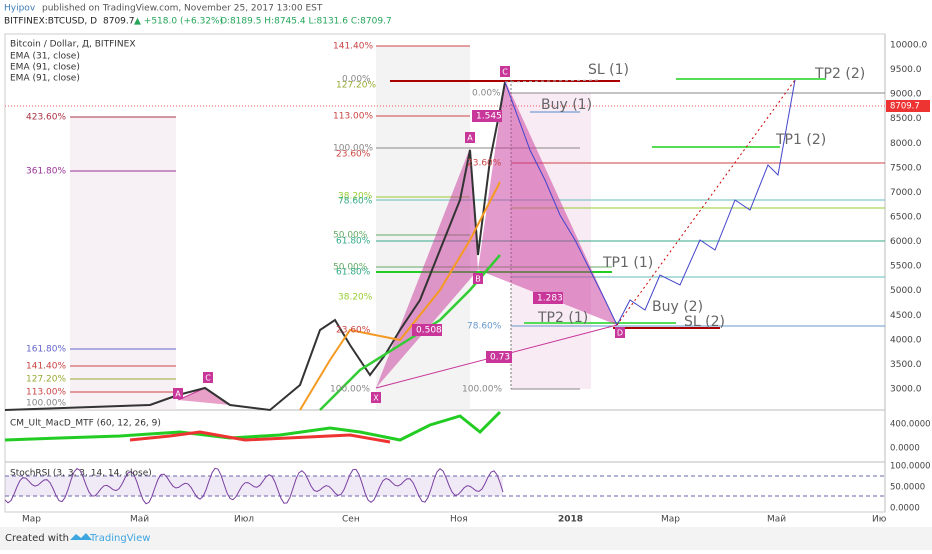  What do you see at coordinates (910, 467) in the screenshot?
I see `stoch-axis: 100.0000` at bounding box center [910, 467].